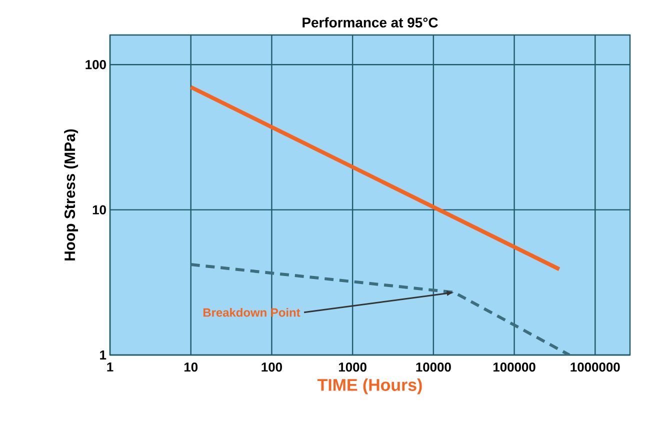  I want to click on x-tick-label: 1000, so click(352, 367).